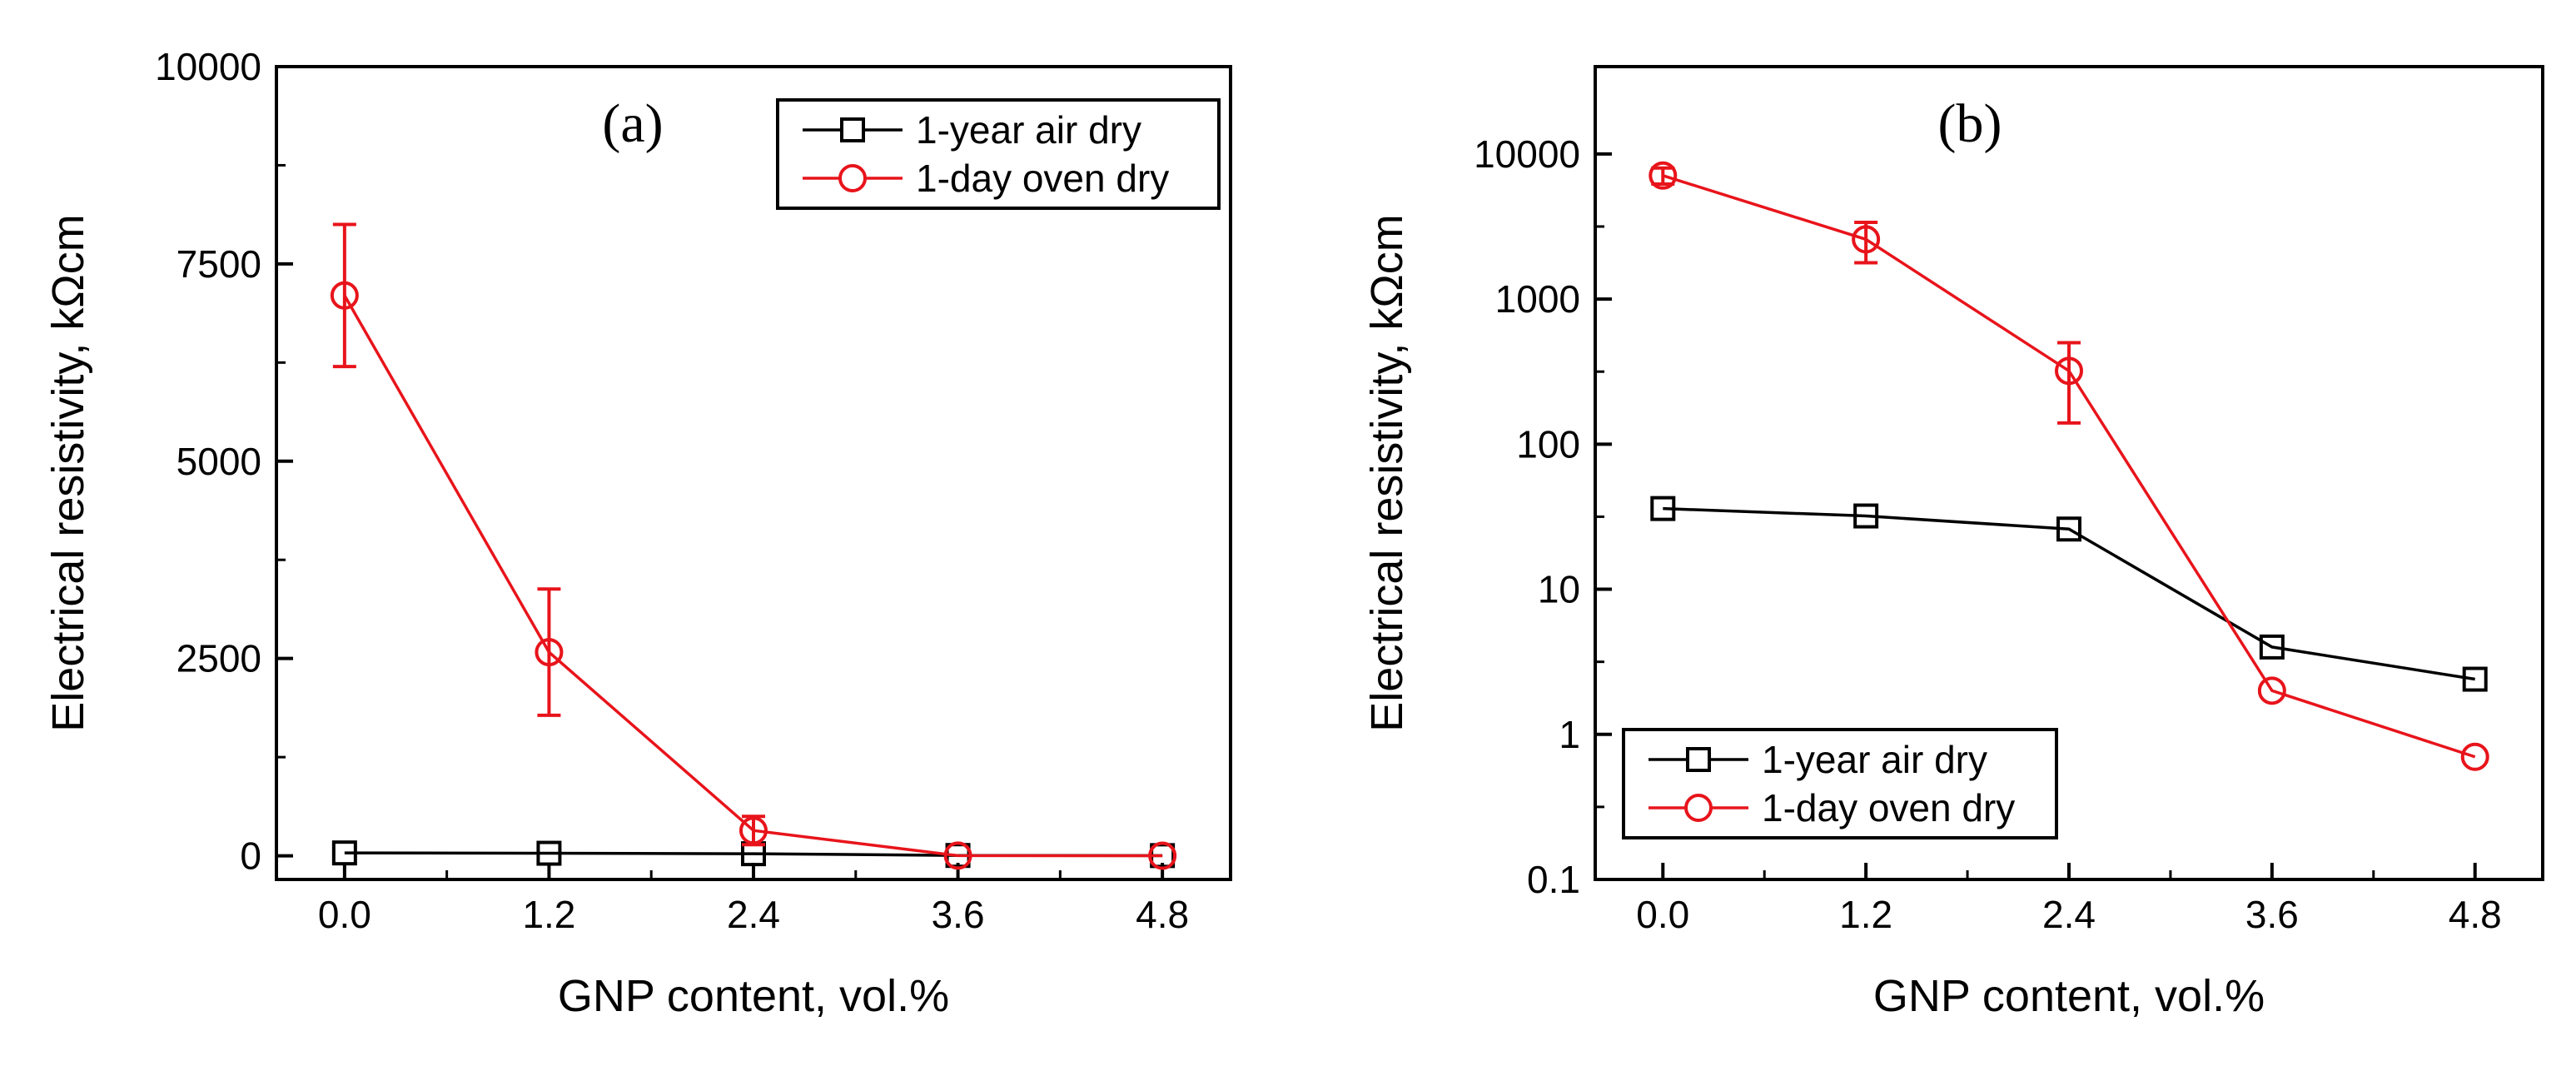 This screenshot has width=2576, height=1076. What do you see at coordinates (632, 123) in the screenshot?
I see `panel-label: (a)` at bounding box center [632, 123].